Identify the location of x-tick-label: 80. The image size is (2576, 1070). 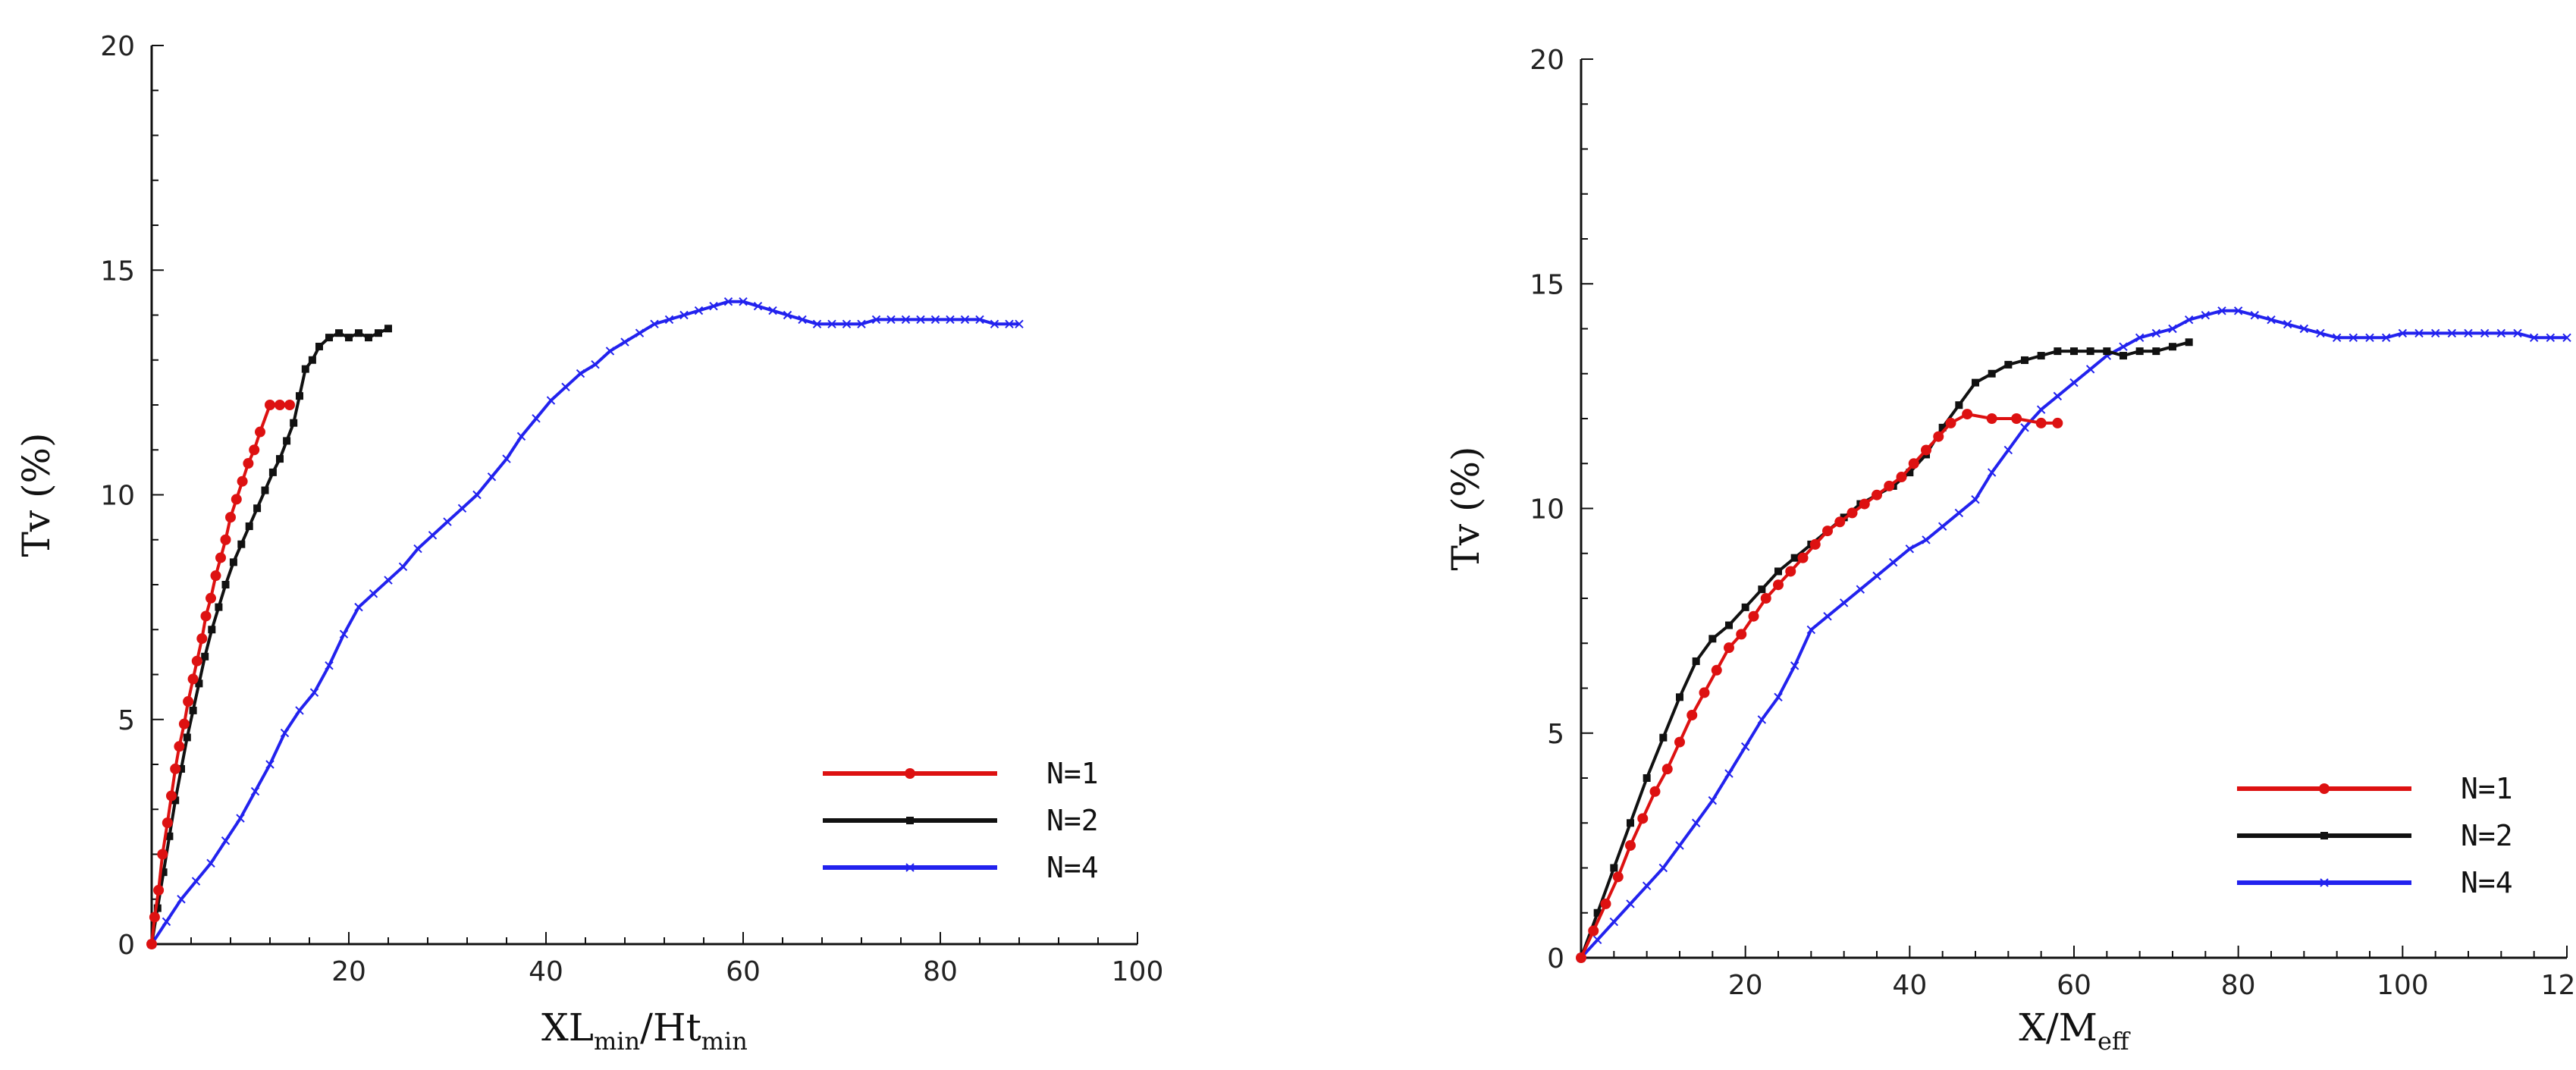
(940, 971).